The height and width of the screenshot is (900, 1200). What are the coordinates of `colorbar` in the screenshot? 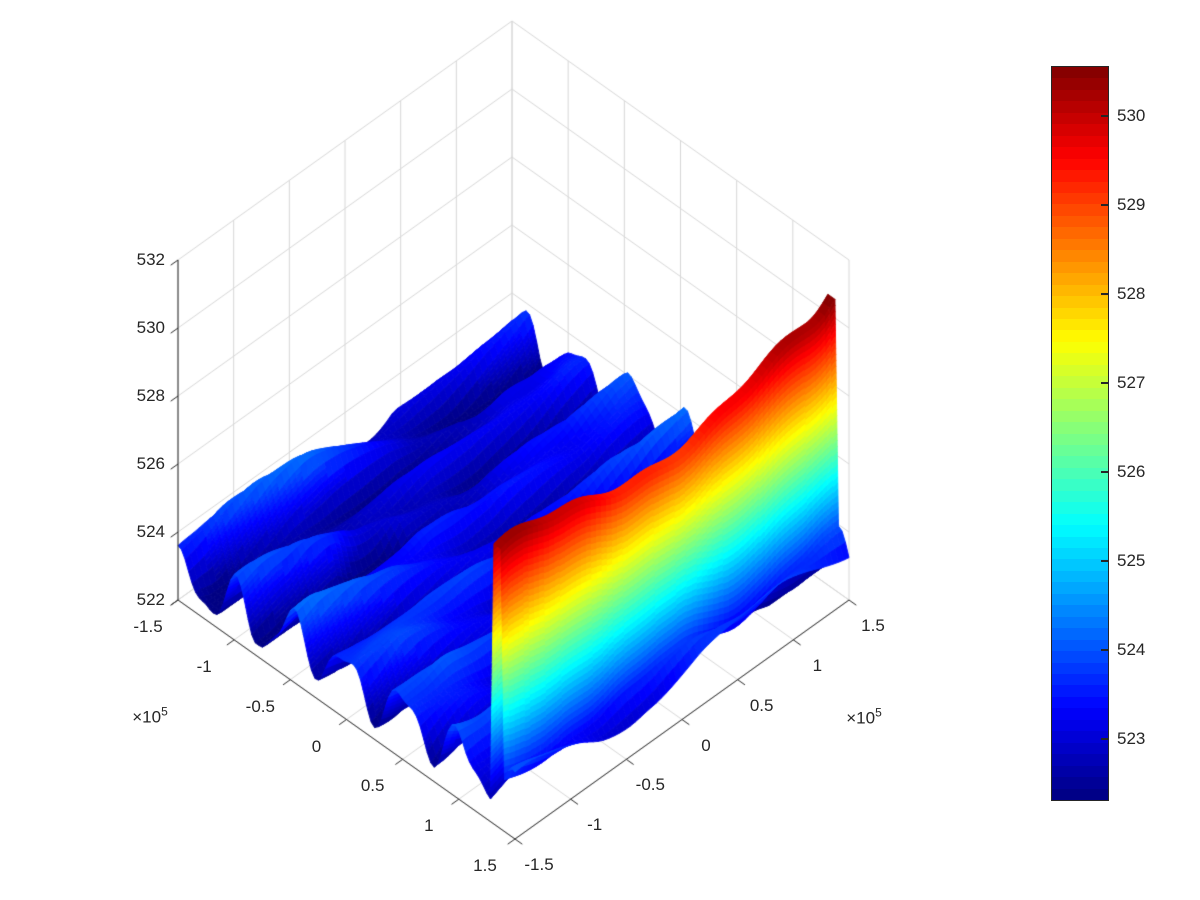 It's located at (1080, 433).